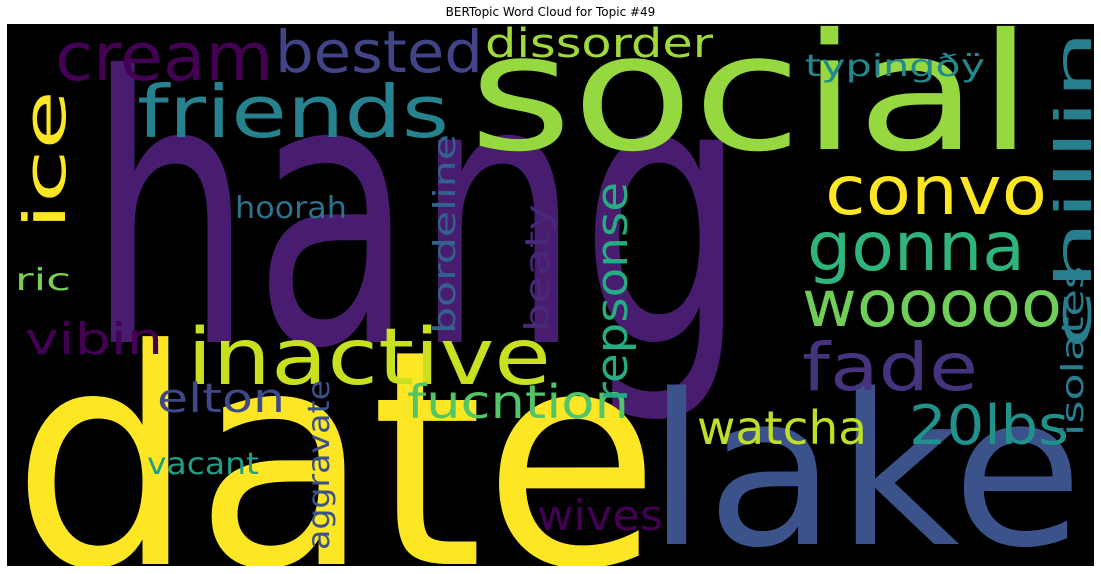 This screenshot has height=574, width=1101. I want to click on word-cream: cream, so click(164, 60).